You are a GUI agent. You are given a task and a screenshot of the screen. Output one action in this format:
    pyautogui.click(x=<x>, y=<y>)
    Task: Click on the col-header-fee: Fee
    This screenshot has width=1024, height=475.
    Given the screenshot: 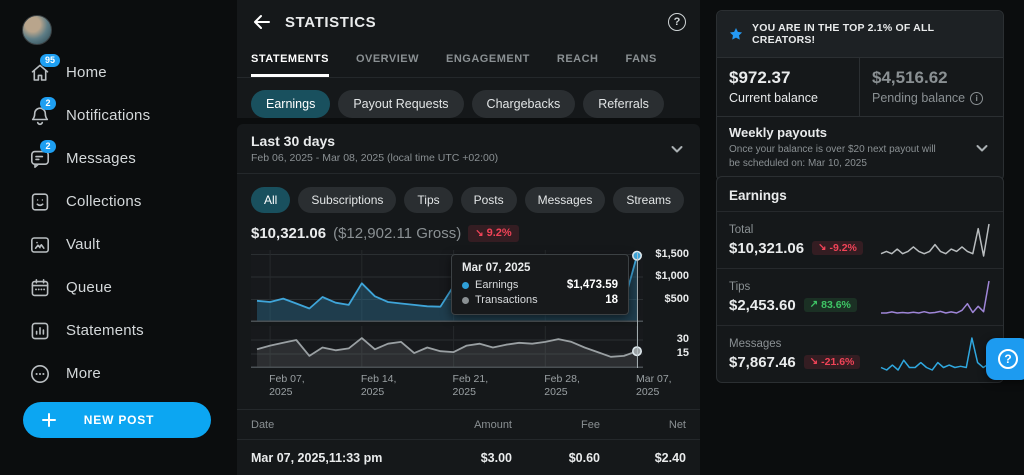 What is the action you would take?
    pyautogui.click(x=590, y=425)
    